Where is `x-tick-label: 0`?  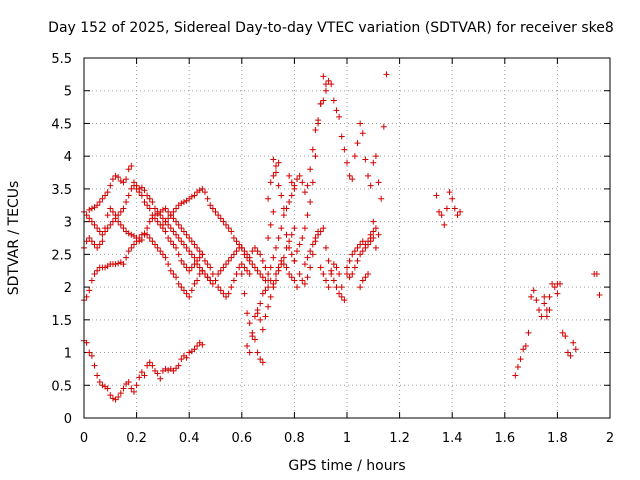 x-tick-label: 0 is located at coordinates (84, 438).